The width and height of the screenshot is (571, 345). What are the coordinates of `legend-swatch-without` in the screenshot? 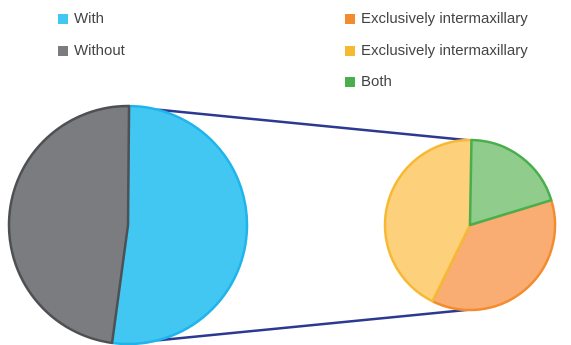 It's located at (63, 50).